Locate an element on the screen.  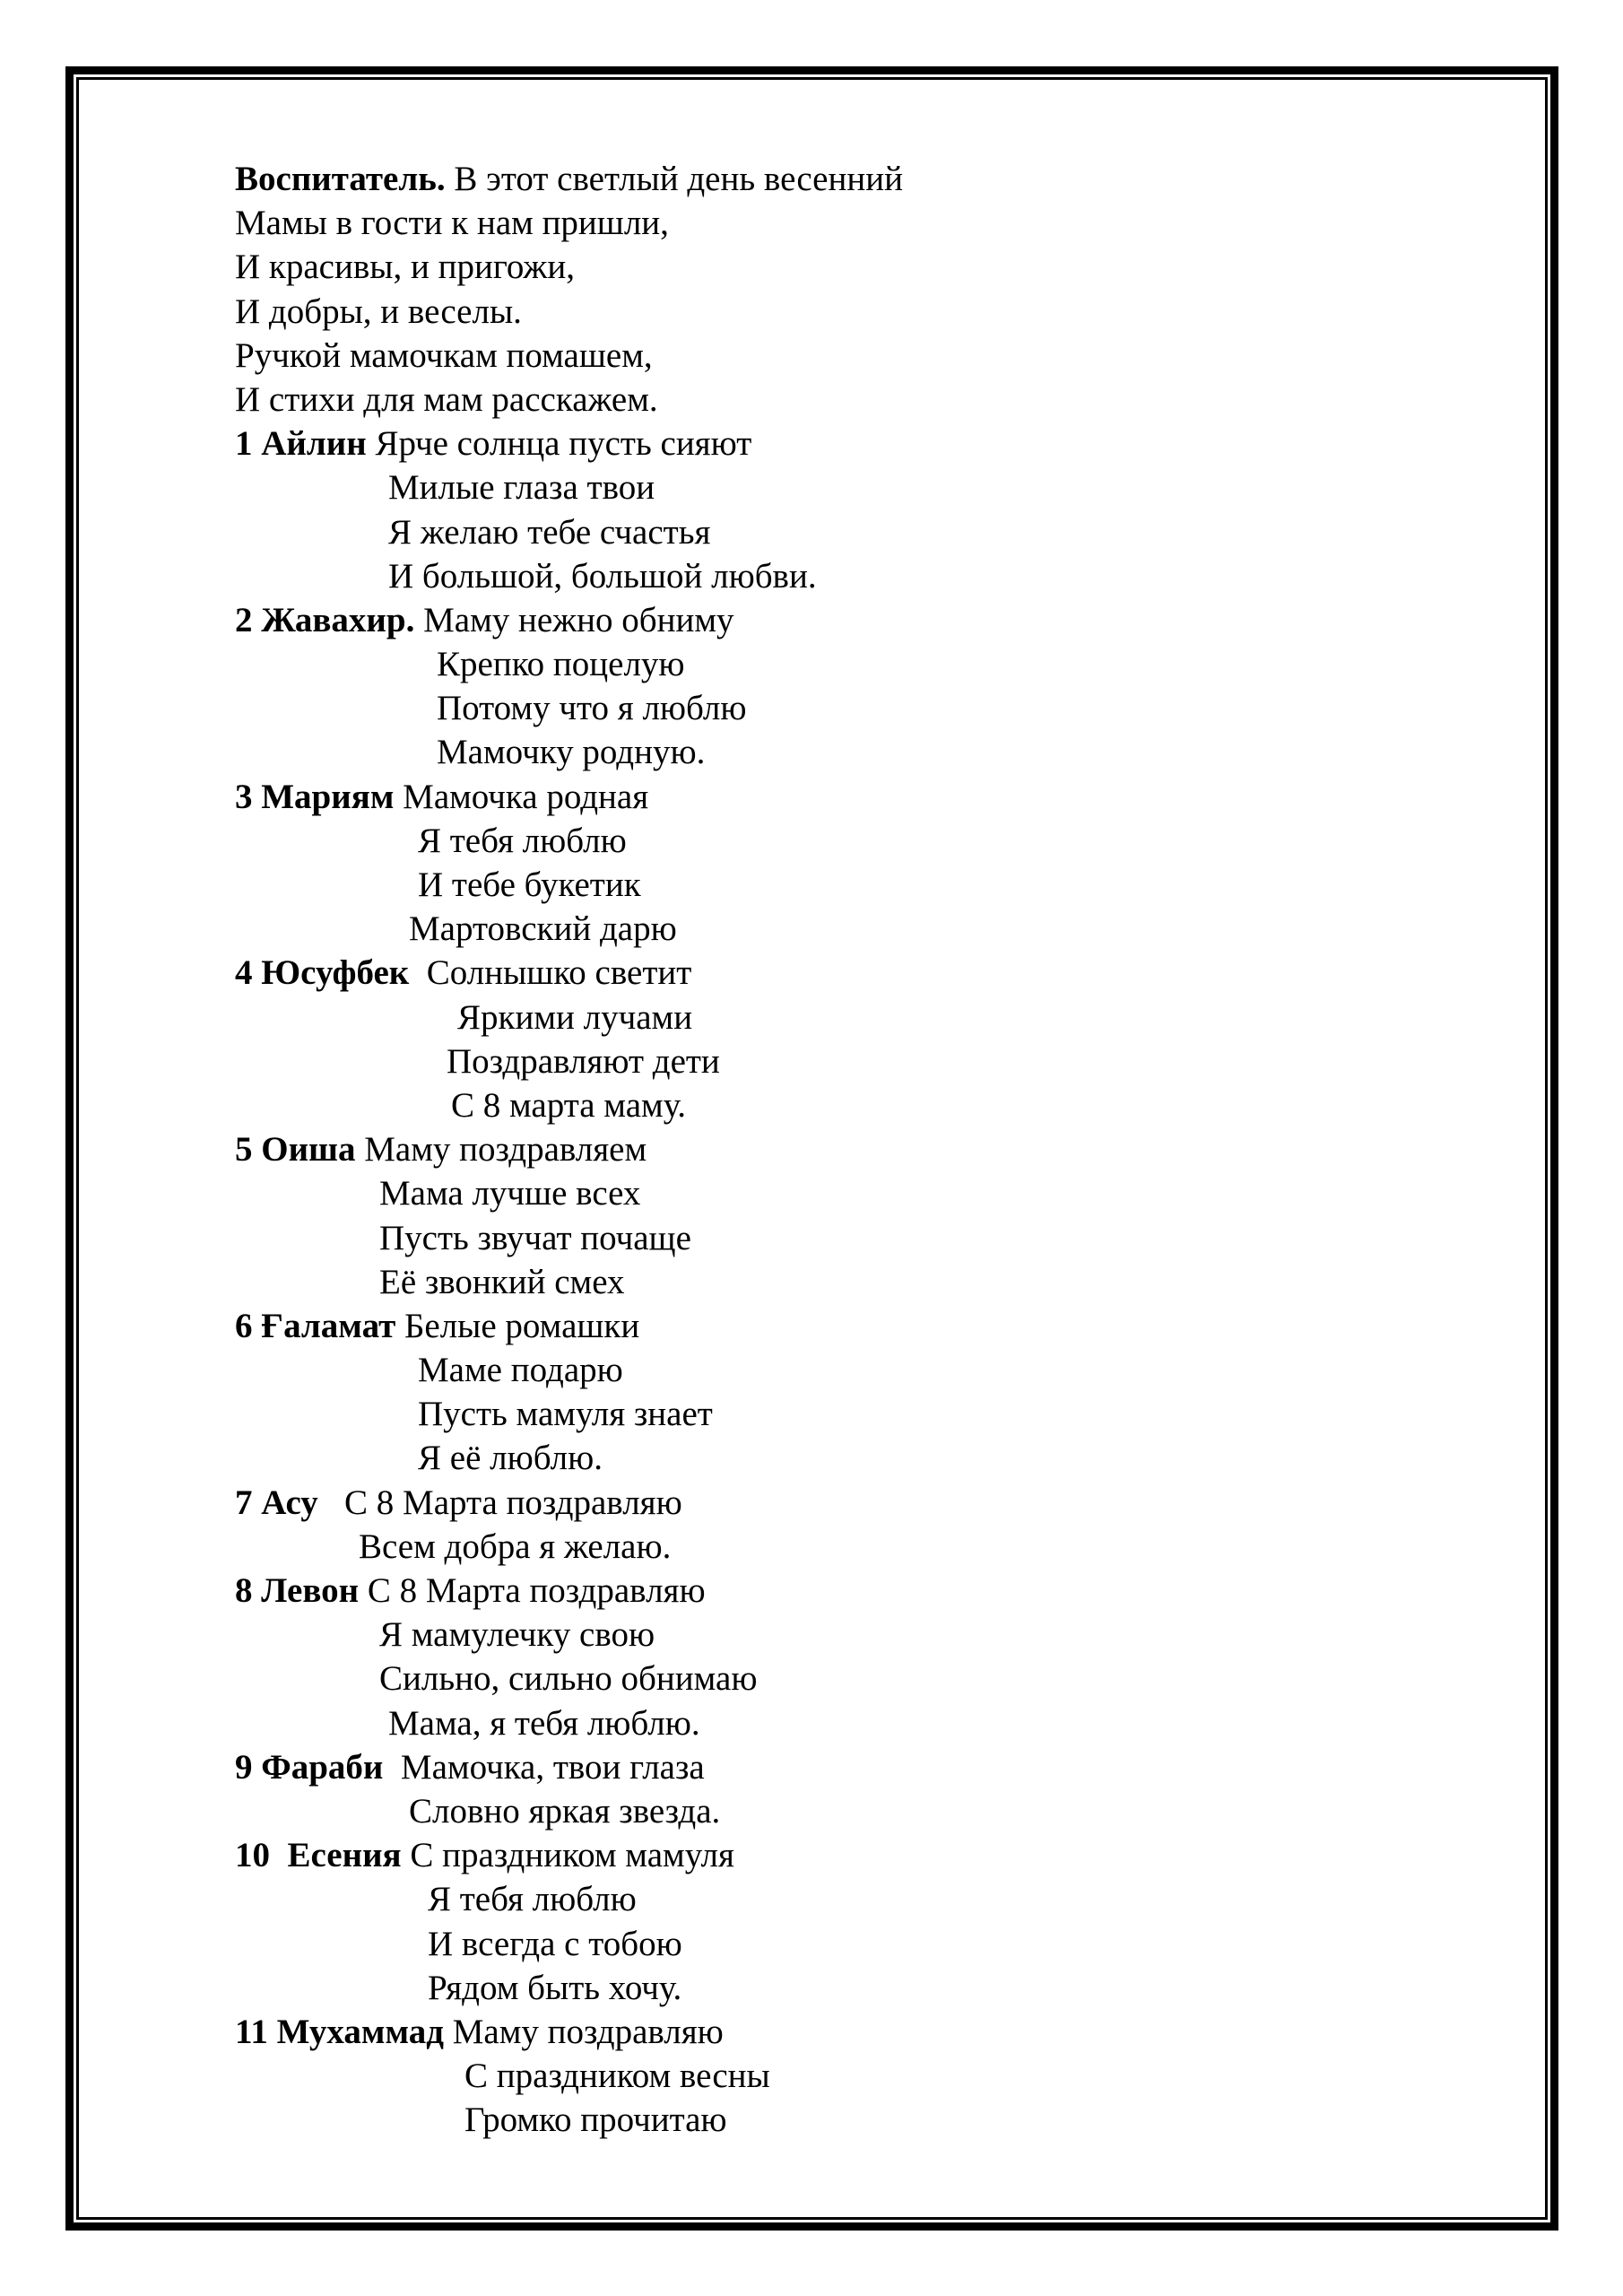
poem-line: Сильно, сильно обнимаю is located at coordinates (568, 1679).